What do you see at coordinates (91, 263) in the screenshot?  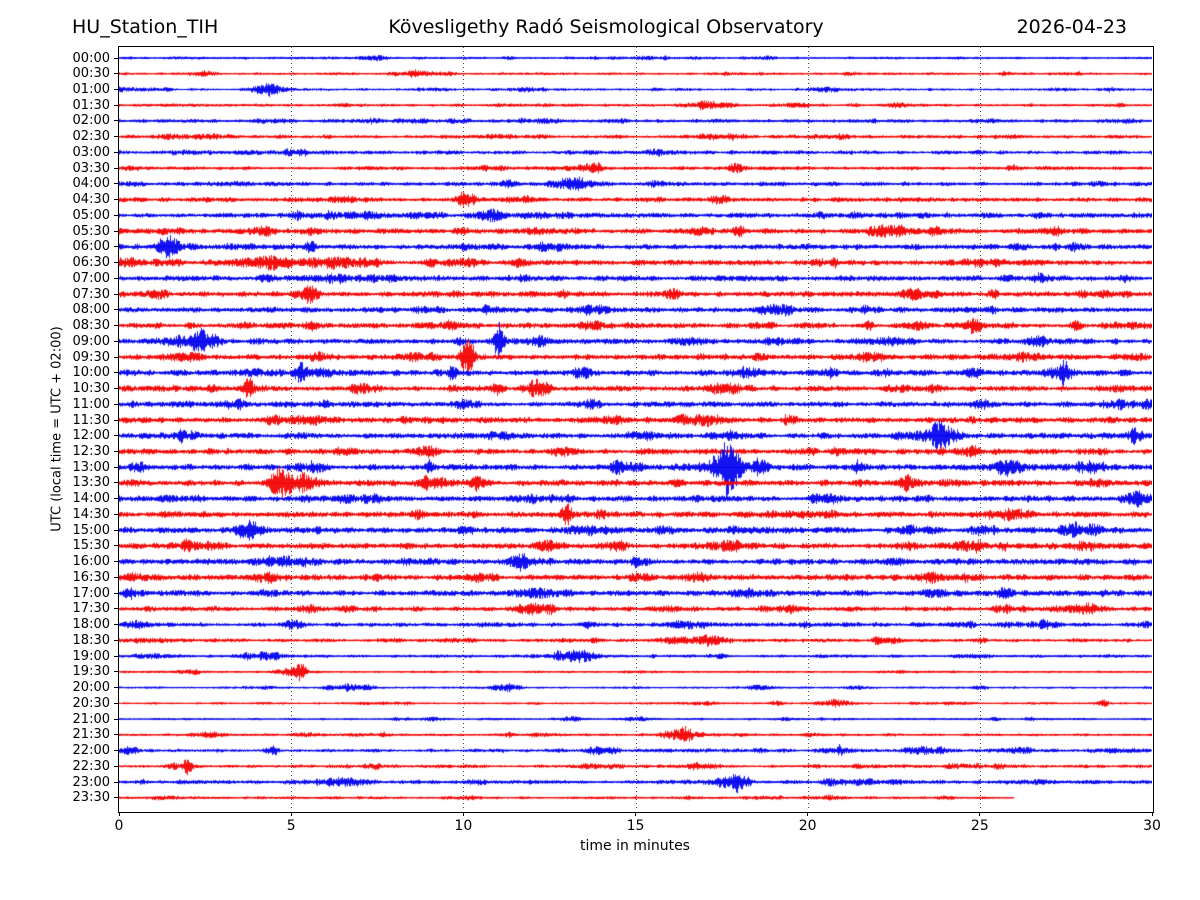 I see `y-tick-label: 06:30` at bounding box center [91, 263].